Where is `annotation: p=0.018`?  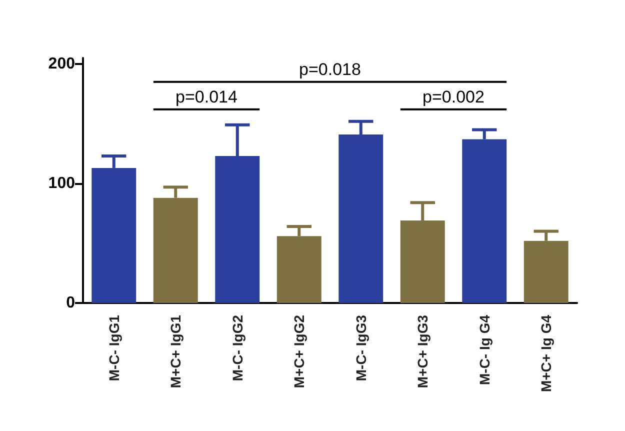 annotation: p=0.018 is located at coordinates (330, 69).